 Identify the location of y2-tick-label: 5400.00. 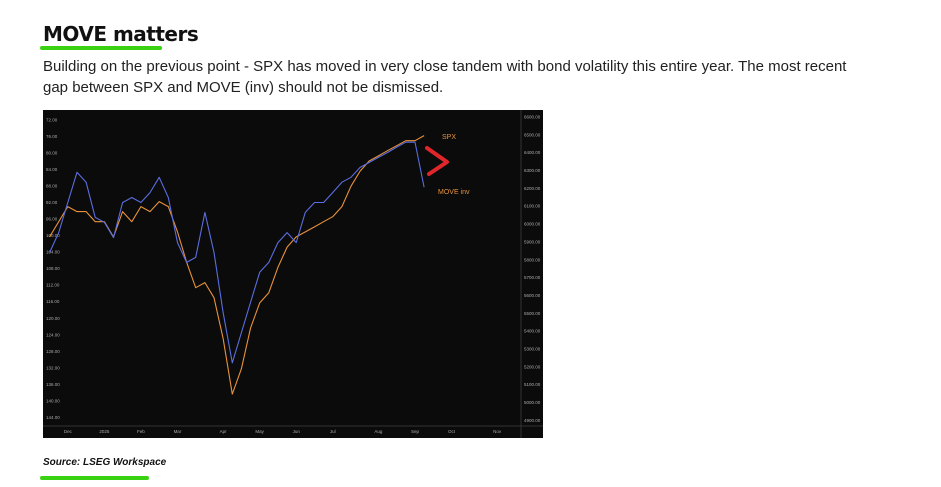
(532, 331).